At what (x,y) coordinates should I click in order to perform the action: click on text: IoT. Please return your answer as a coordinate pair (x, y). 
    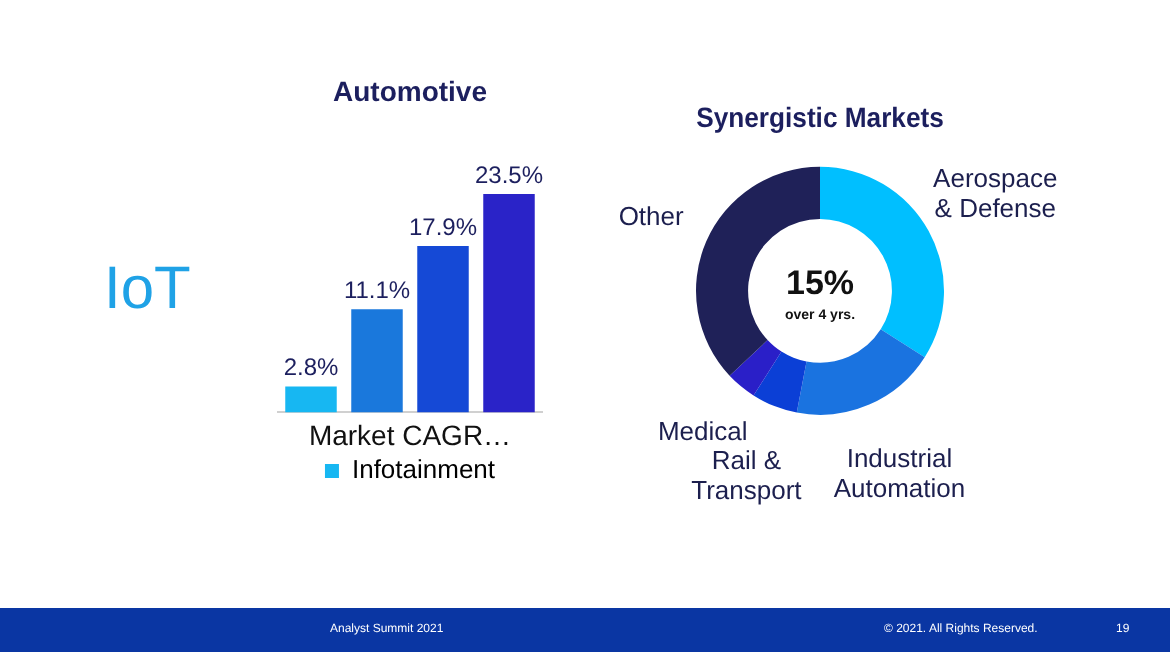
    Looking at the image, I should click on (147, 290).